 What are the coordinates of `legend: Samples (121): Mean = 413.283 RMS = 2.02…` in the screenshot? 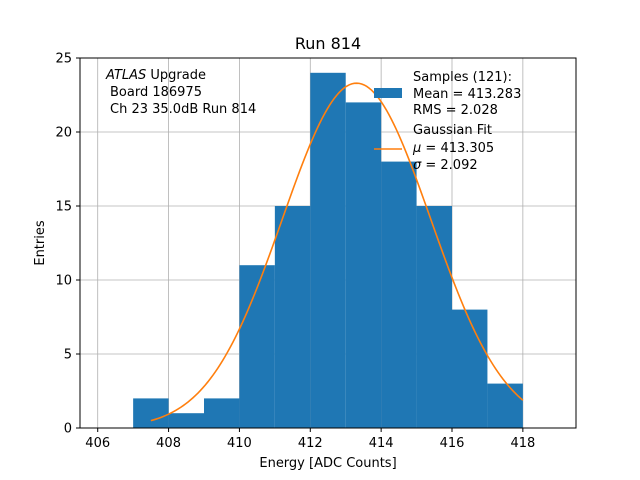 It's located at (447, 121).